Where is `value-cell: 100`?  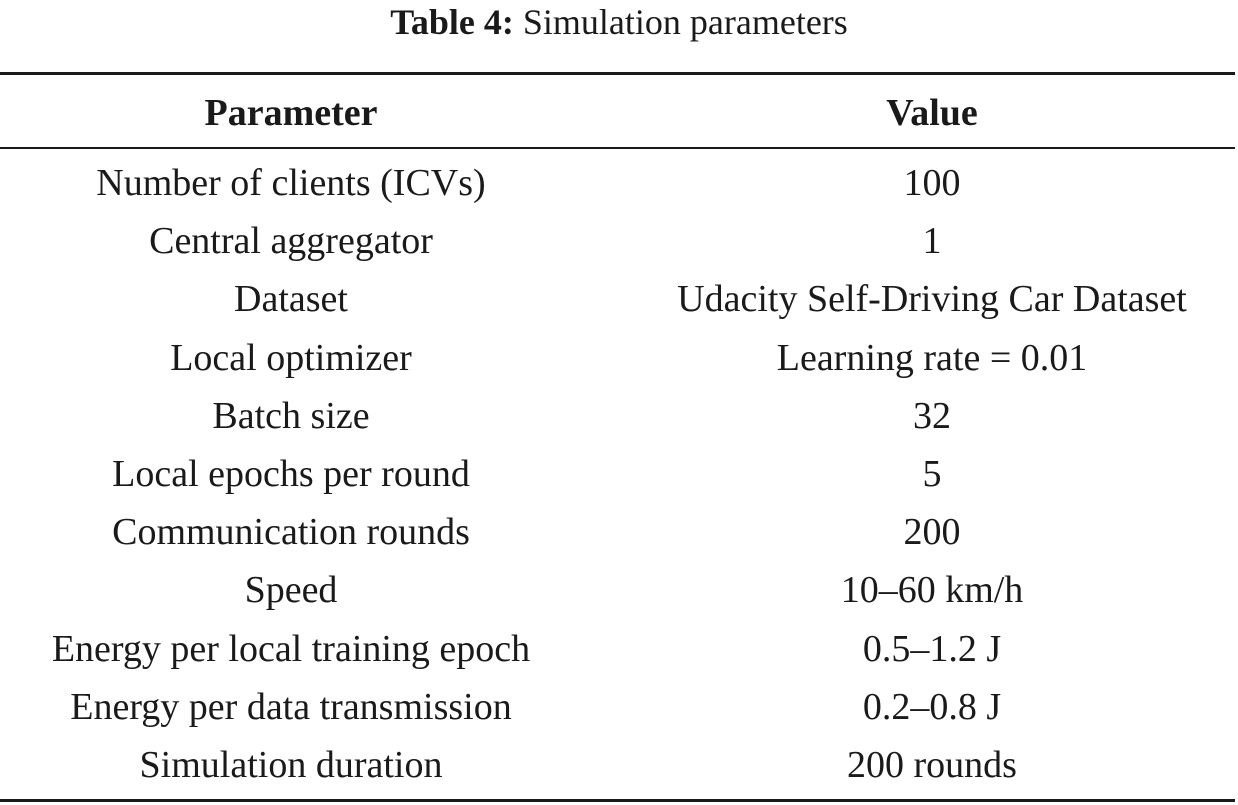
value-cell: 100 is located at coordinates (932, 183).